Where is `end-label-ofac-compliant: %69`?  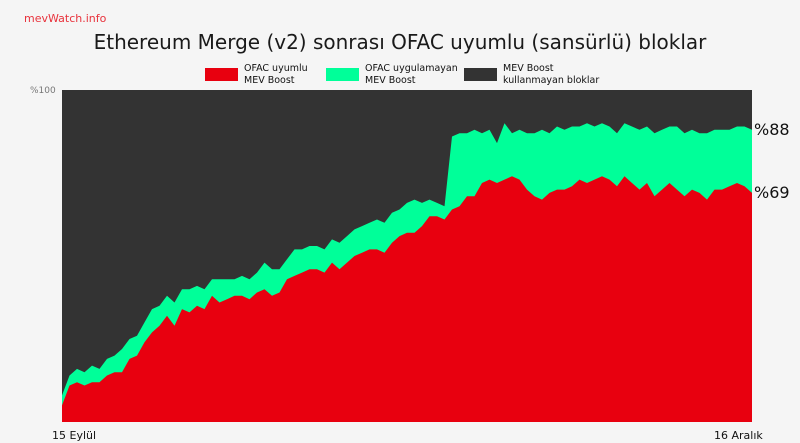
end-label-ofac-compliant: %69 is located at coordinates (772, 192).